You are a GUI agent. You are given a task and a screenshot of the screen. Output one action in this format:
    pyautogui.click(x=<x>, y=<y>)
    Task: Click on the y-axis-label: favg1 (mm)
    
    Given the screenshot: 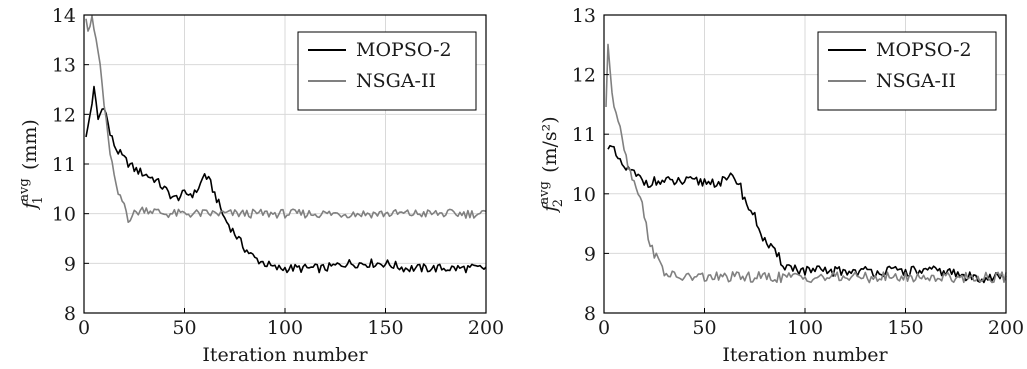 What is the action you would take?
    pyautogui.click(x=31, y=165)
    